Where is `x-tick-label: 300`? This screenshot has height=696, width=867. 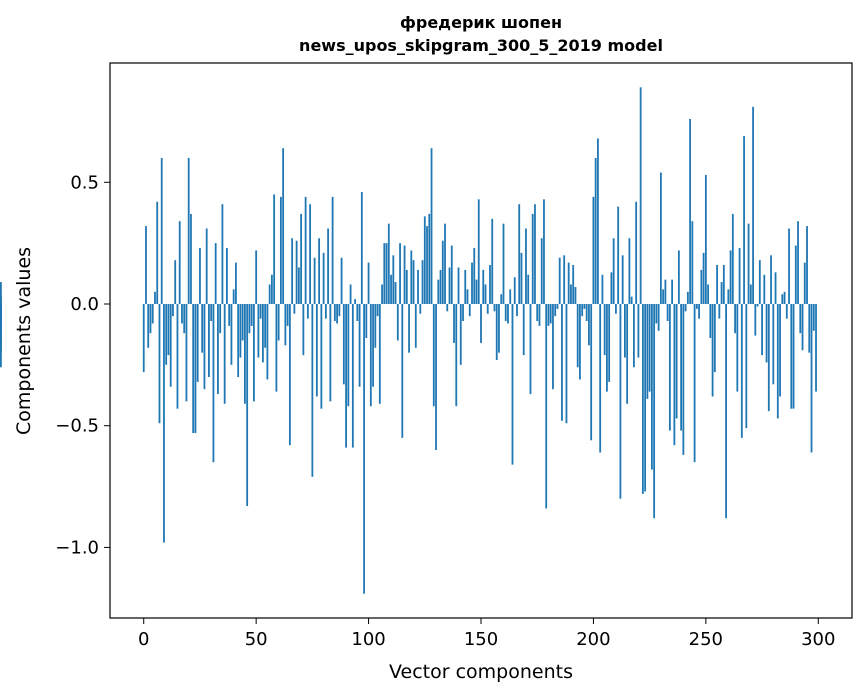
x-tick-label: 300 is located at coordinates (818, 639).